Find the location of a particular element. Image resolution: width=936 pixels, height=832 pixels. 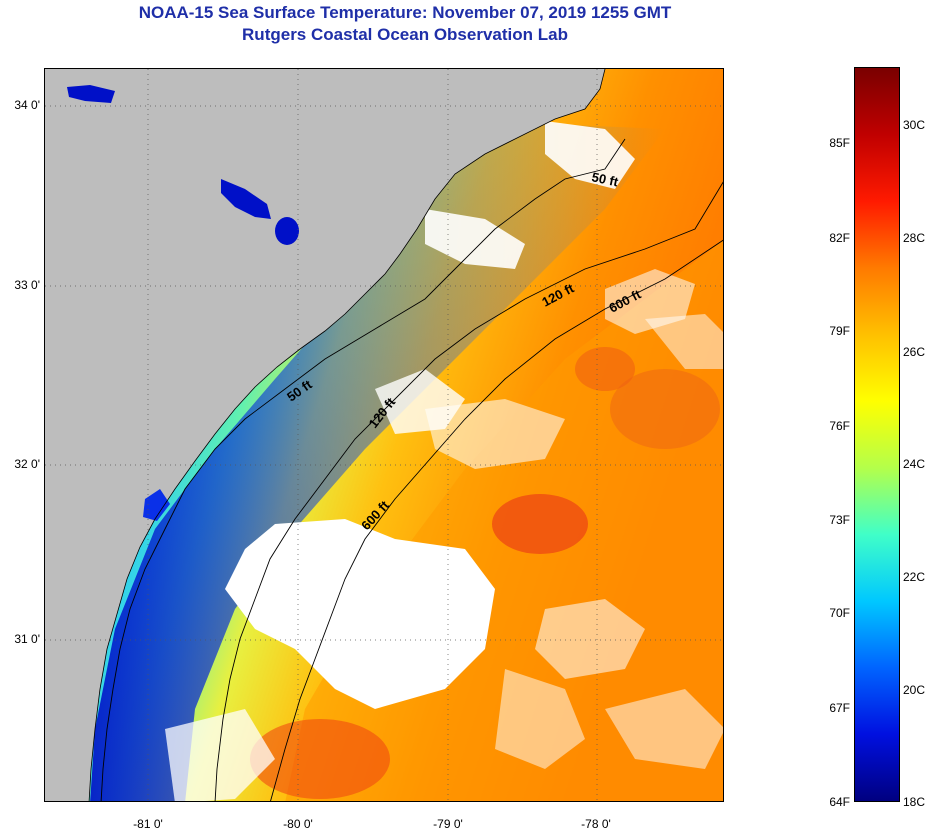

colorbar-label-18c: 18C is located at coordinates (914, 802).